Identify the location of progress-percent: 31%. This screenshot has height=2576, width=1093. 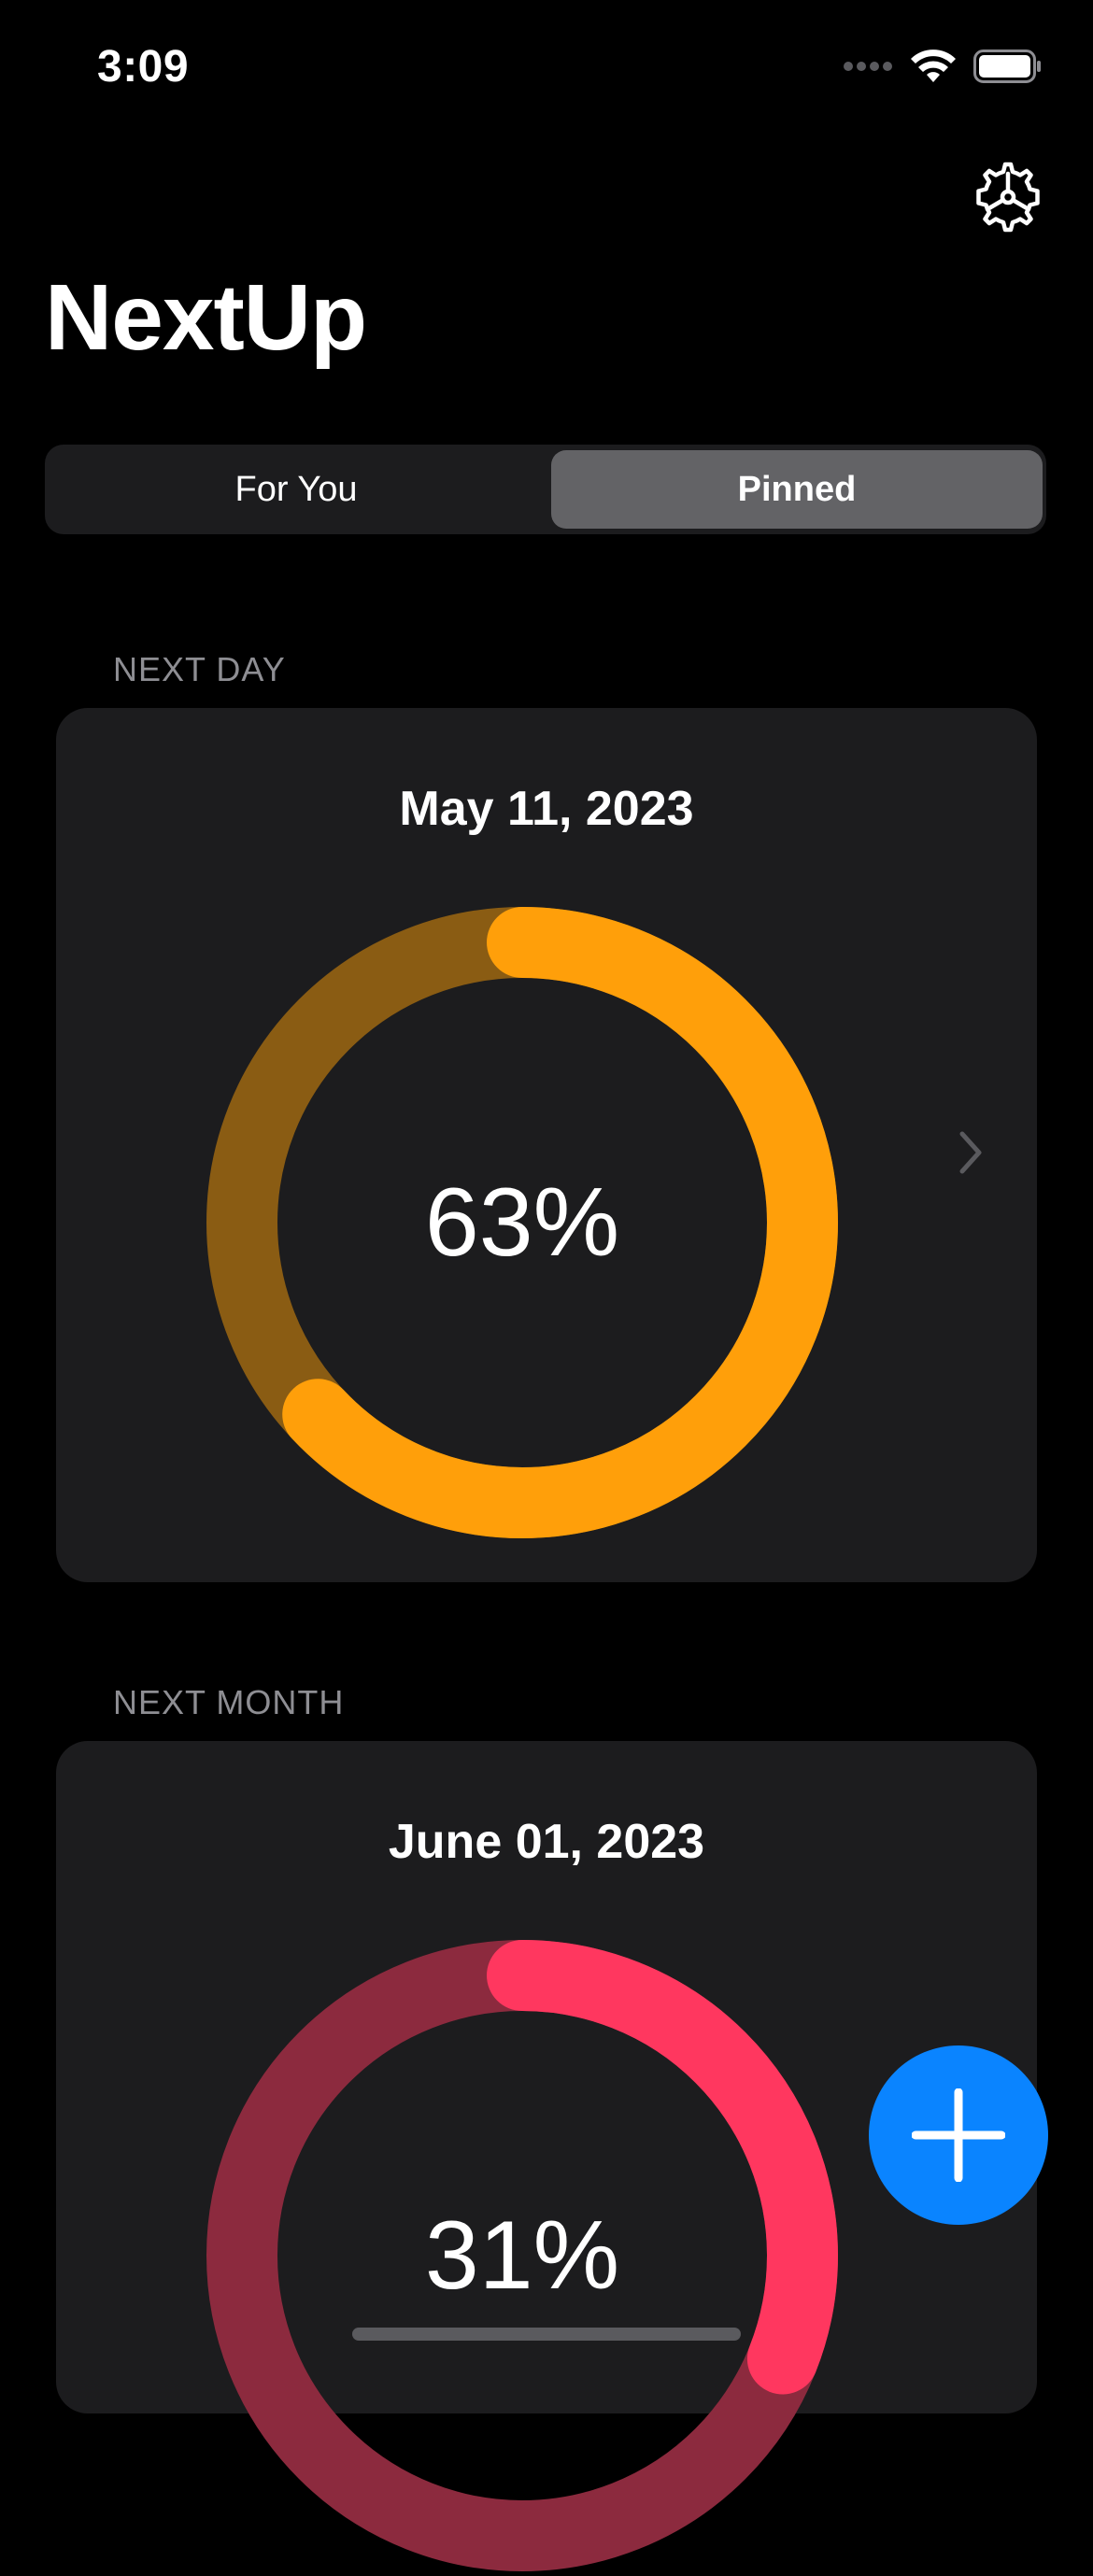
(522, 2255).